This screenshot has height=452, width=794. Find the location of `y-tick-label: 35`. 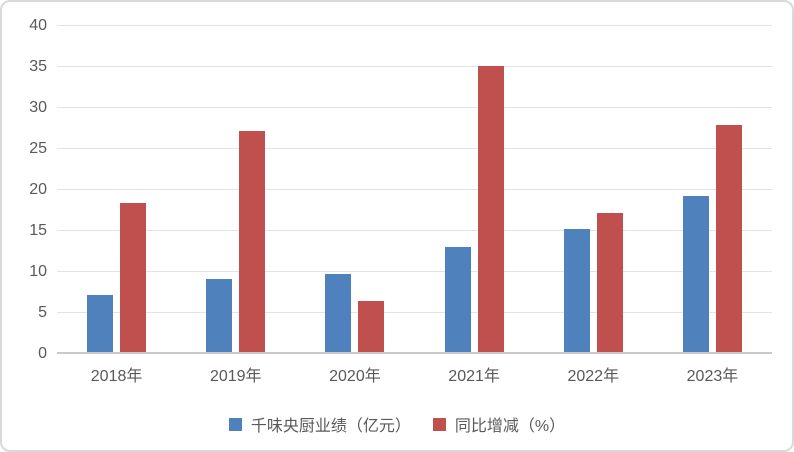

y-tick-label: 35 is located at coordinates (38, 66).